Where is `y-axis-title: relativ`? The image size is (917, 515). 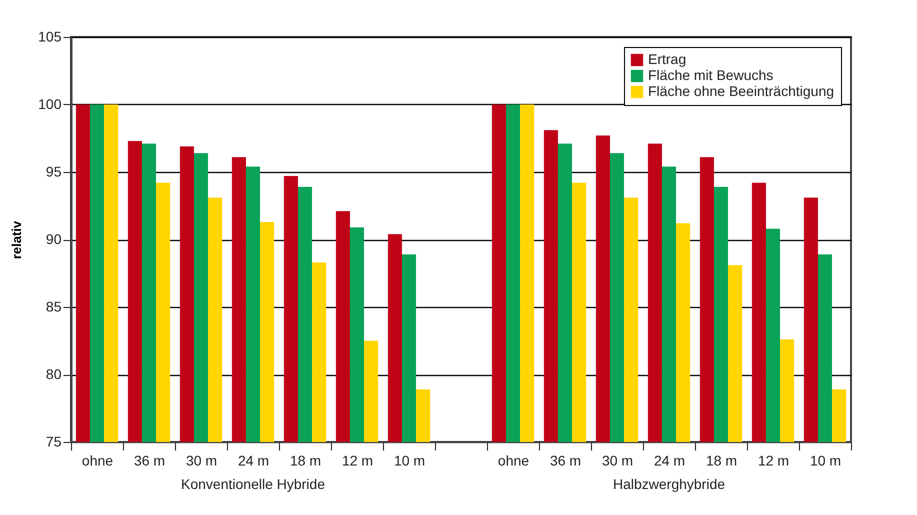 y-axis-title: relativ is located at coordinates (16, 240).